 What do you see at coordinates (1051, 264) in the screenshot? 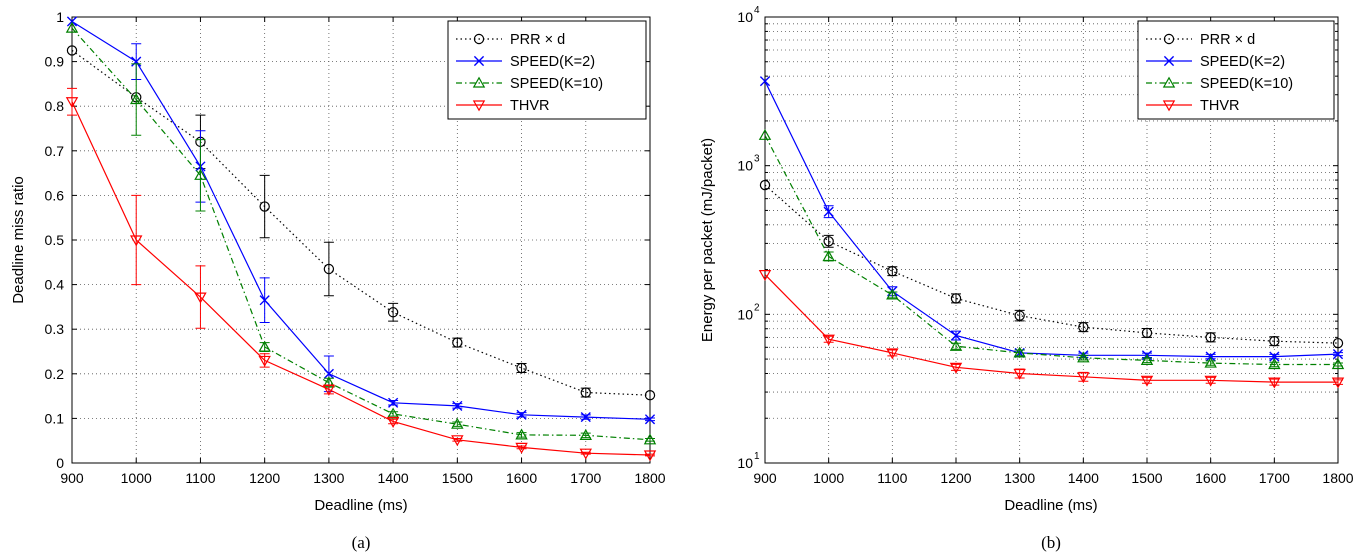
I see `series-prr-d` at bounding box center [1051, 264].